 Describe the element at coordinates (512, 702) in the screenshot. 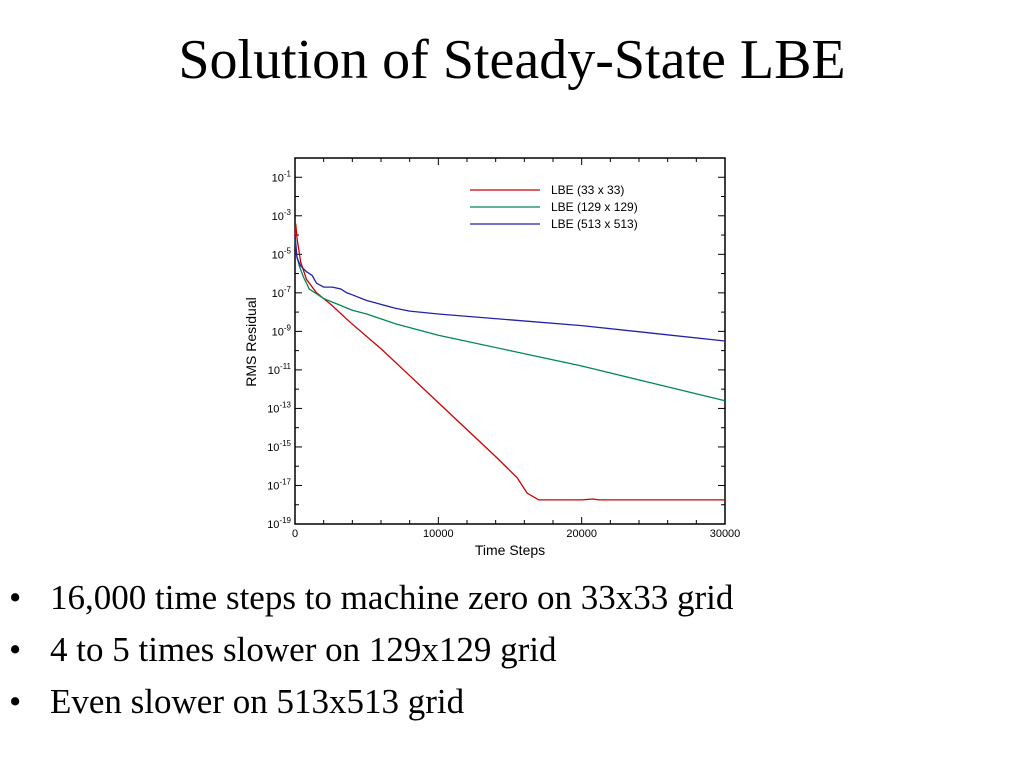

I see `bullet-item: • Even slower on 513x513 grid` at that location.